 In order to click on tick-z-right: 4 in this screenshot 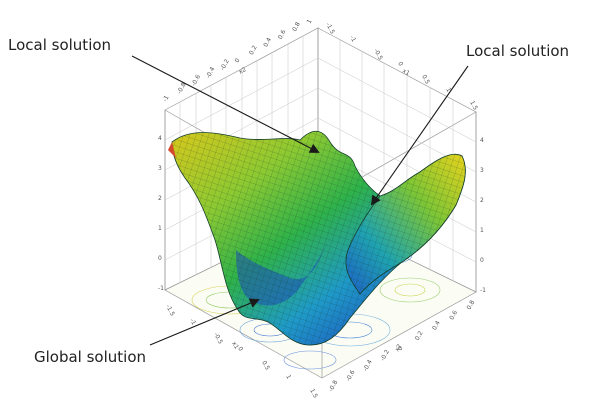, I will do `click(482, 140)`.